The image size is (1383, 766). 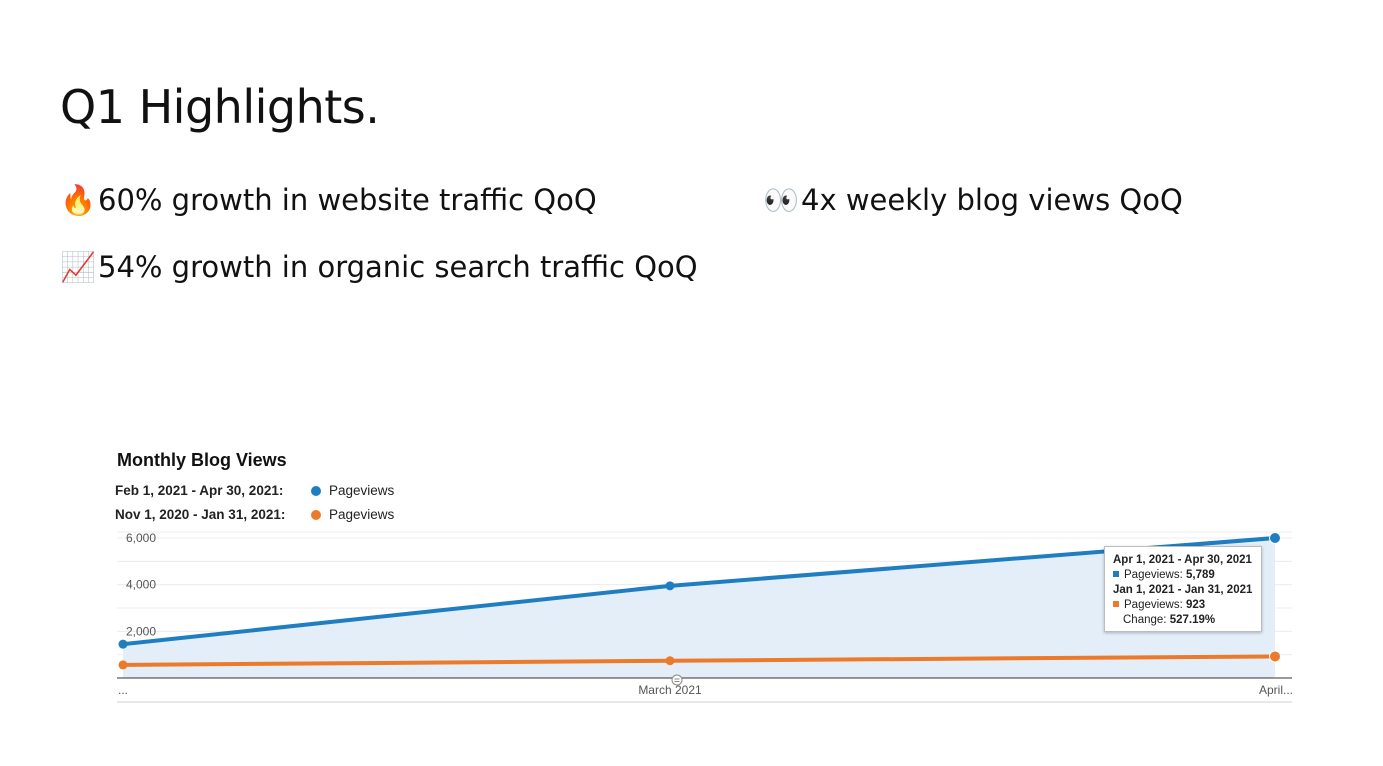 I want to click on legend-dot-previous, so click(x=316, y=515).